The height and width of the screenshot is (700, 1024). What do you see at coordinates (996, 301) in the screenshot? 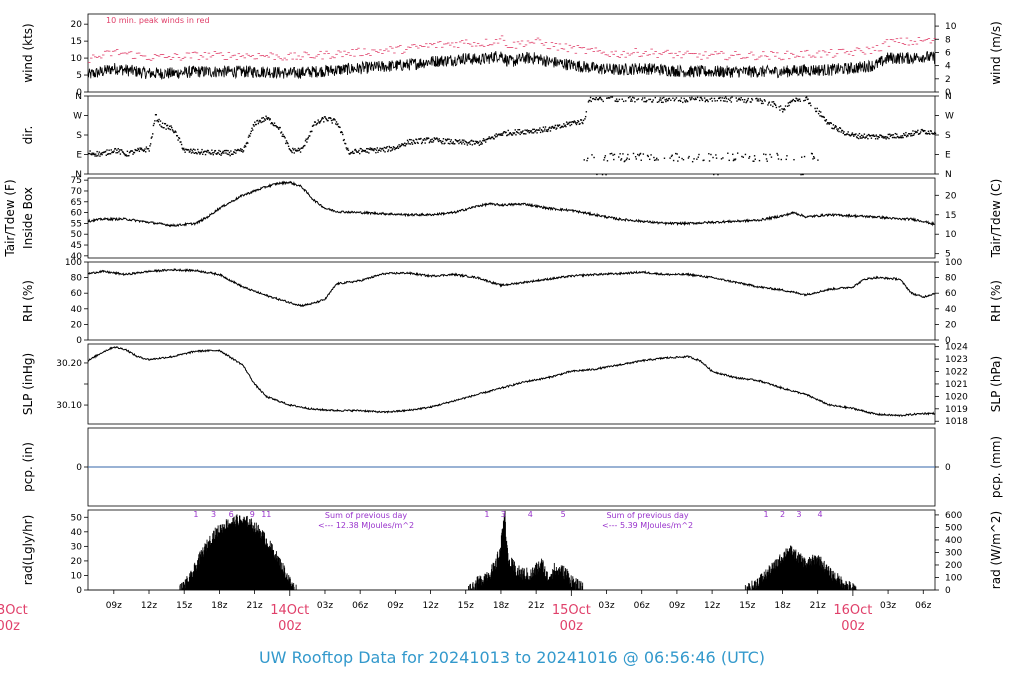
I see `rh-ylabel-right: RH (%)` at bounding box center [996, 301].